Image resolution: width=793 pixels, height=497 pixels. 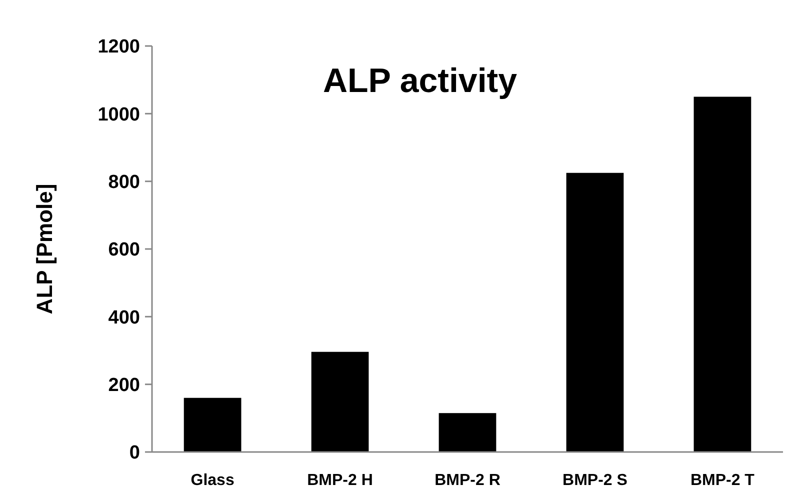 What do you see at coordinates (44, 249) in the screenshot?
I see `y-axis-title: ALP [Pmole]` at bounding box center [44, 249].